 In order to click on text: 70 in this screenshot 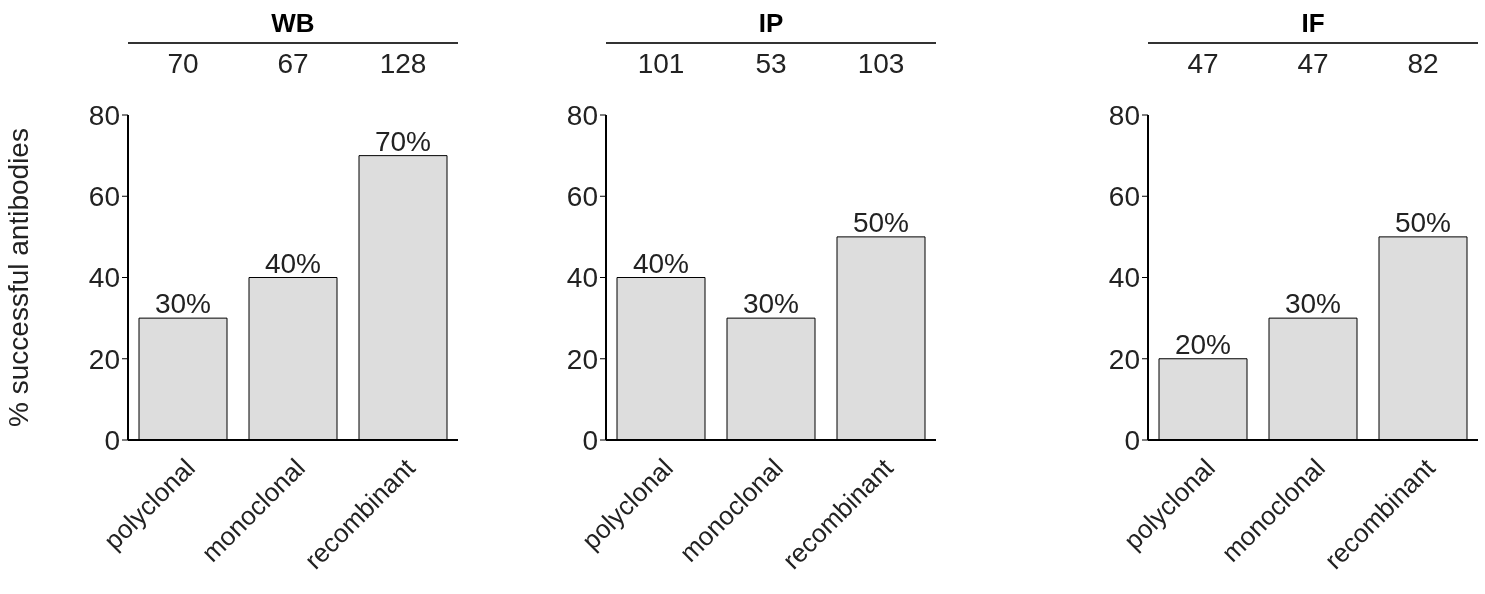, I will do `click(183, 64)`.